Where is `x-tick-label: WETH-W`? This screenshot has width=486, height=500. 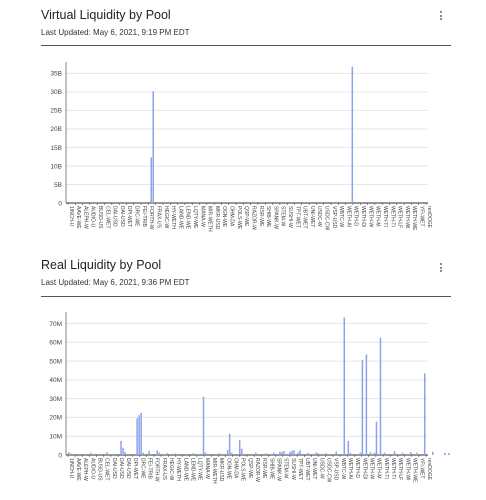 x-tick-label: WETH-W is located at coordinates (370, 216).